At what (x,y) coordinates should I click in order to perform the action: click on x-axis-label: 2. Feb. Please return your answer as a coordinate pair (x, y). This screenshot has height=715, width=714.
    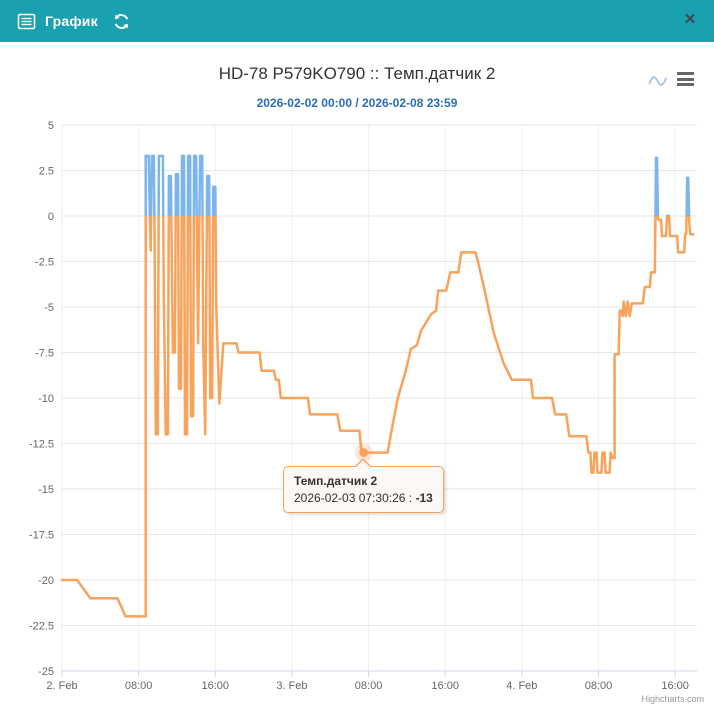
    Looking at the image, I should click on (61, 686).